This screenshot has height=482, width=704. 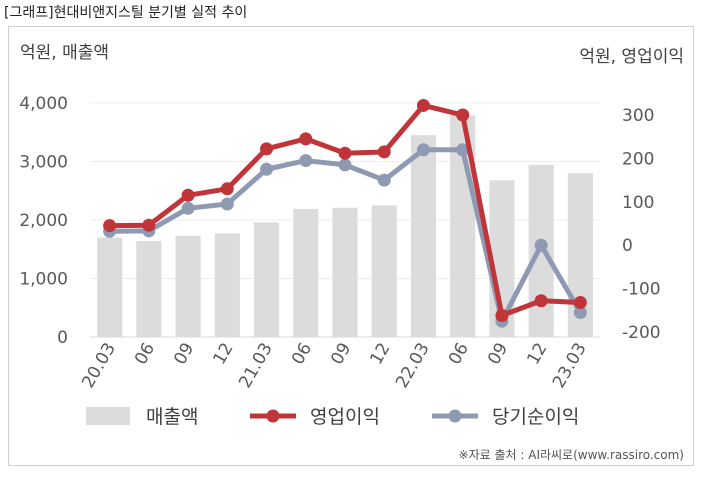 What do you see at coordinates (413, 366) in the screenshot?
I see `x-tick-label: 22.03` at bounding box center [413, 366].